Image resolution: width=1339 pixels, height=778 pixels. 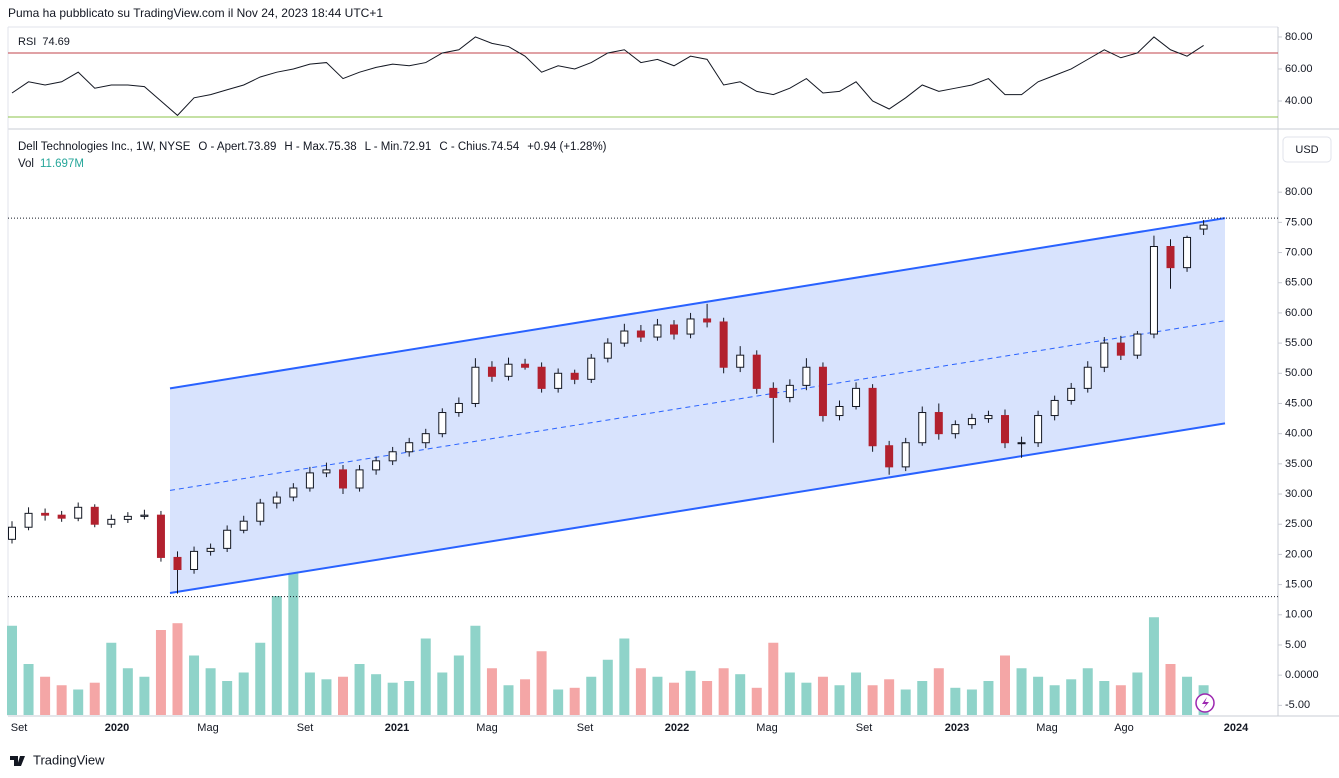 What do you see at coordinates (1299, 615) in the screenshot?
I see `y-tick-label: 10.00` at bounding box center [1299, 615].